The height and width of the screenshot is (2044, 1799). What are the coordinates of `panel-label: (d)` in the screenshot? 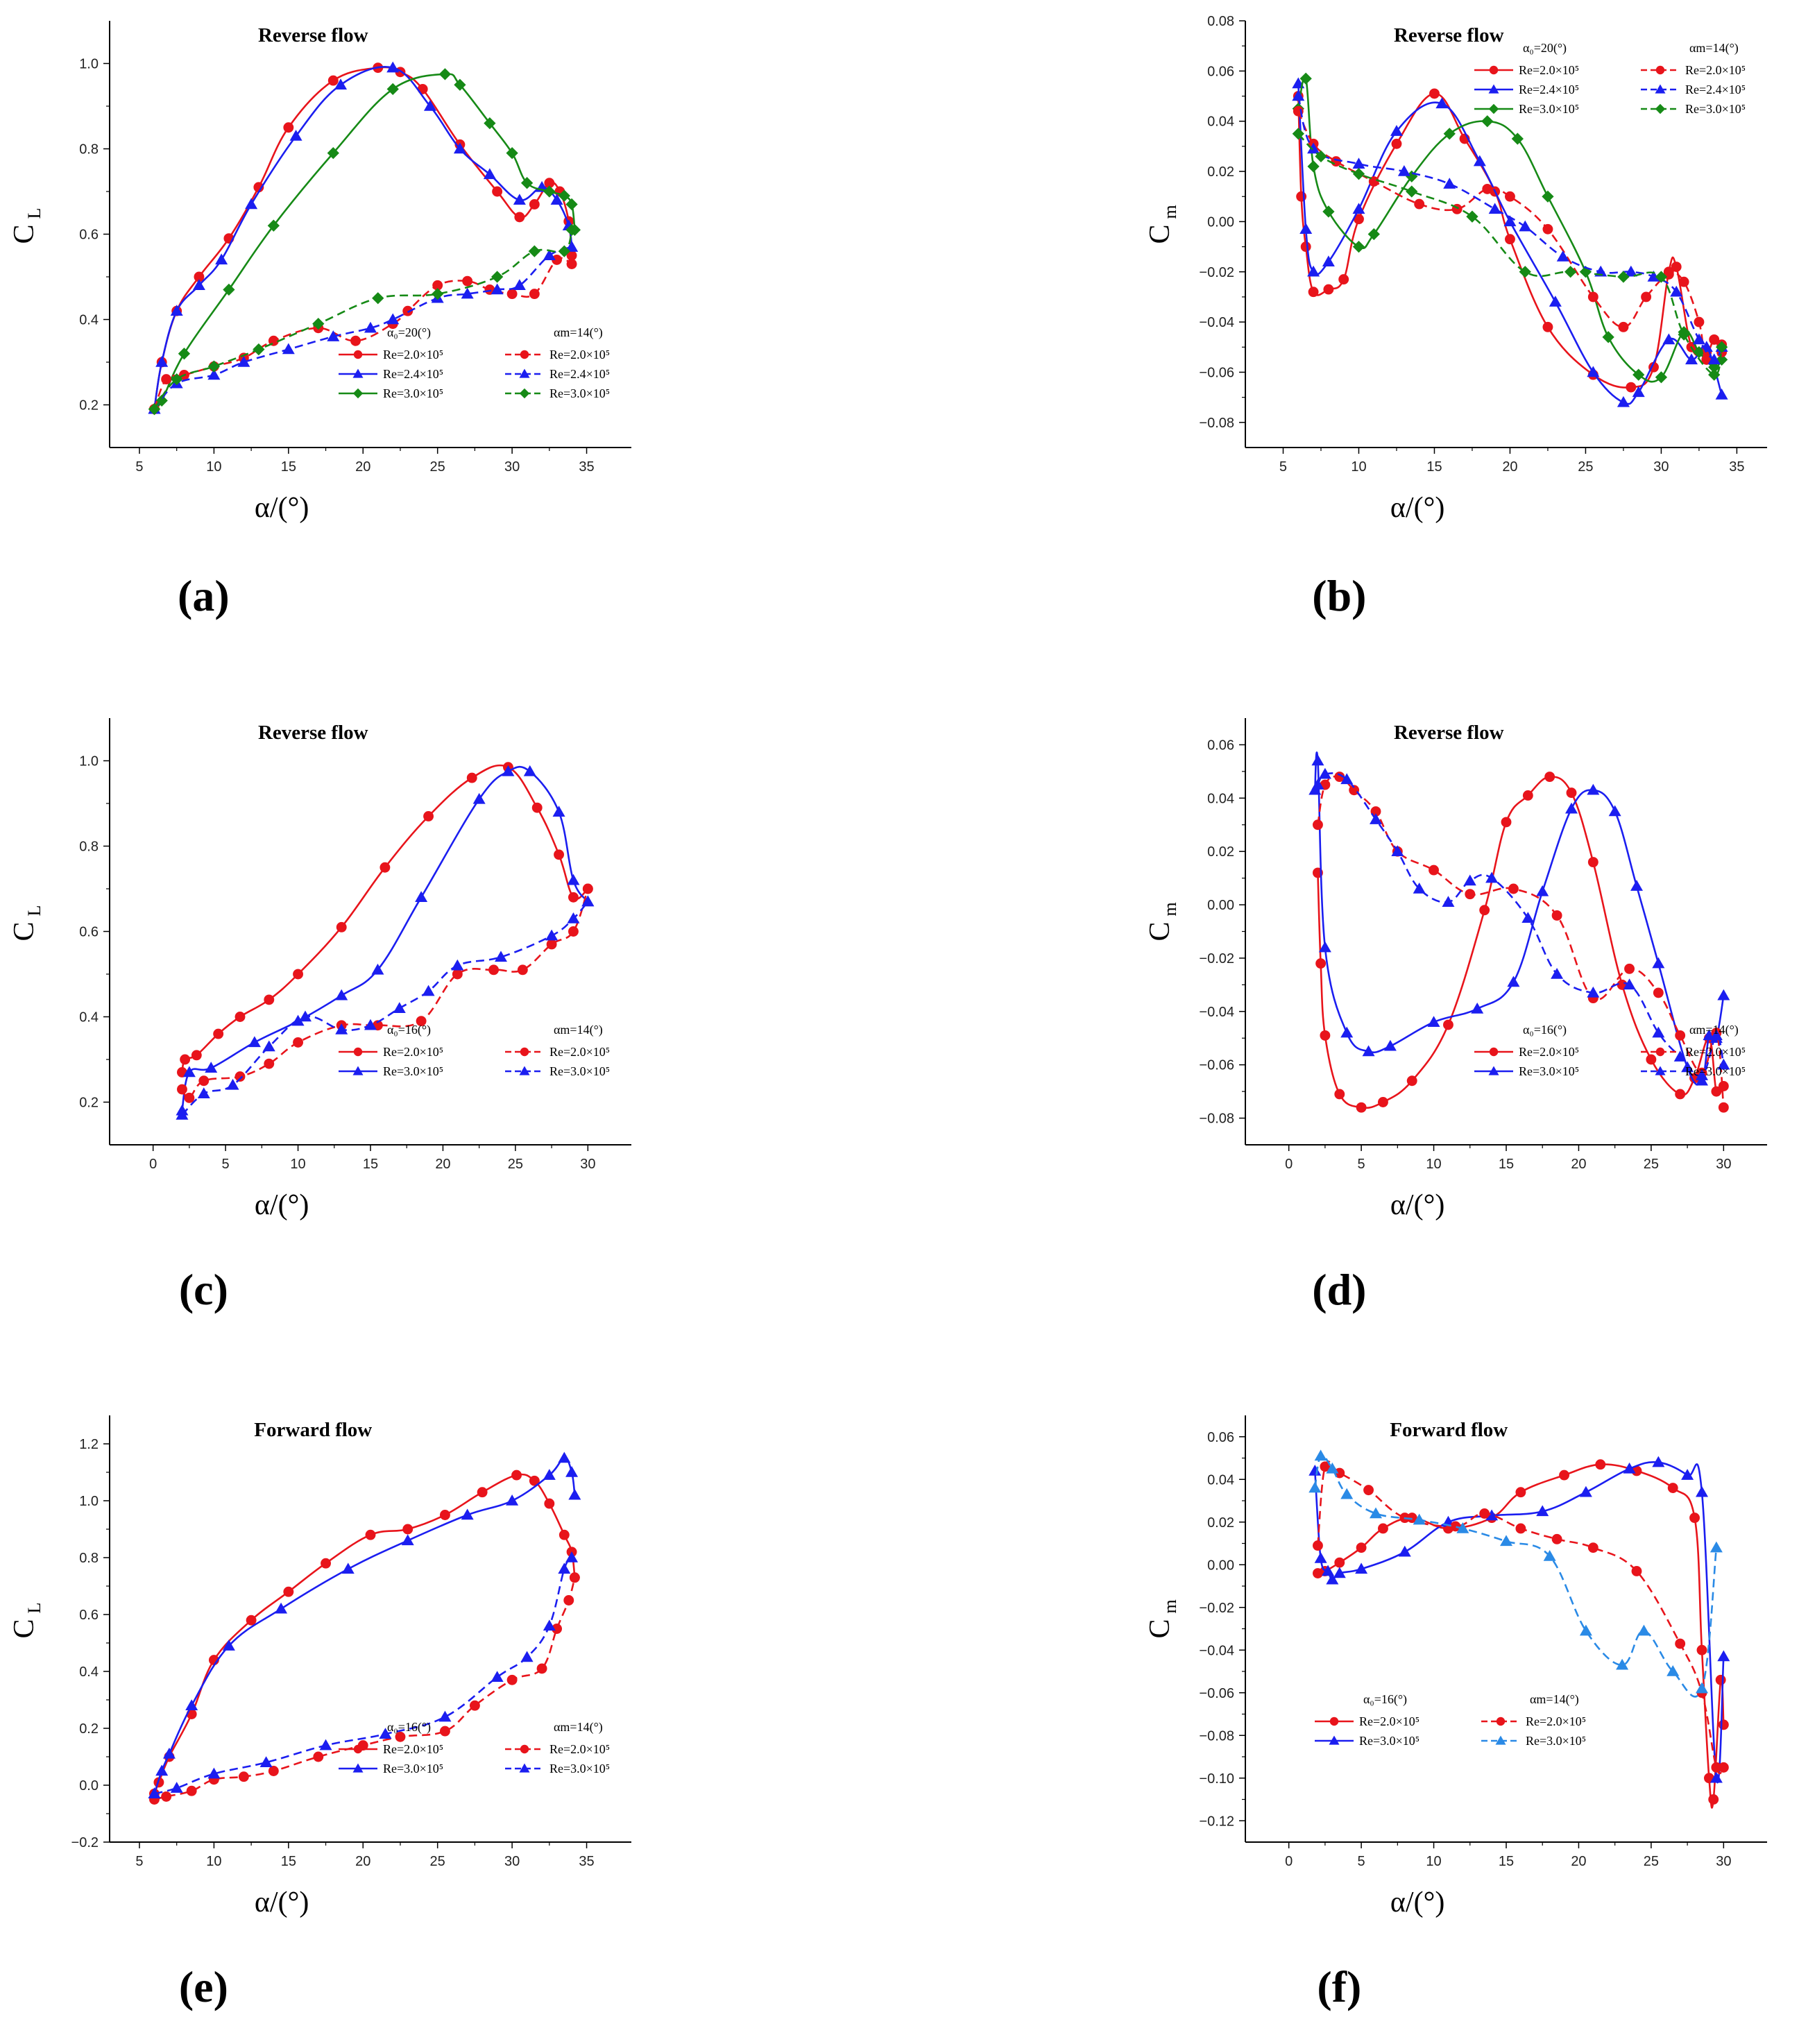 It's located at (1339, 1289).